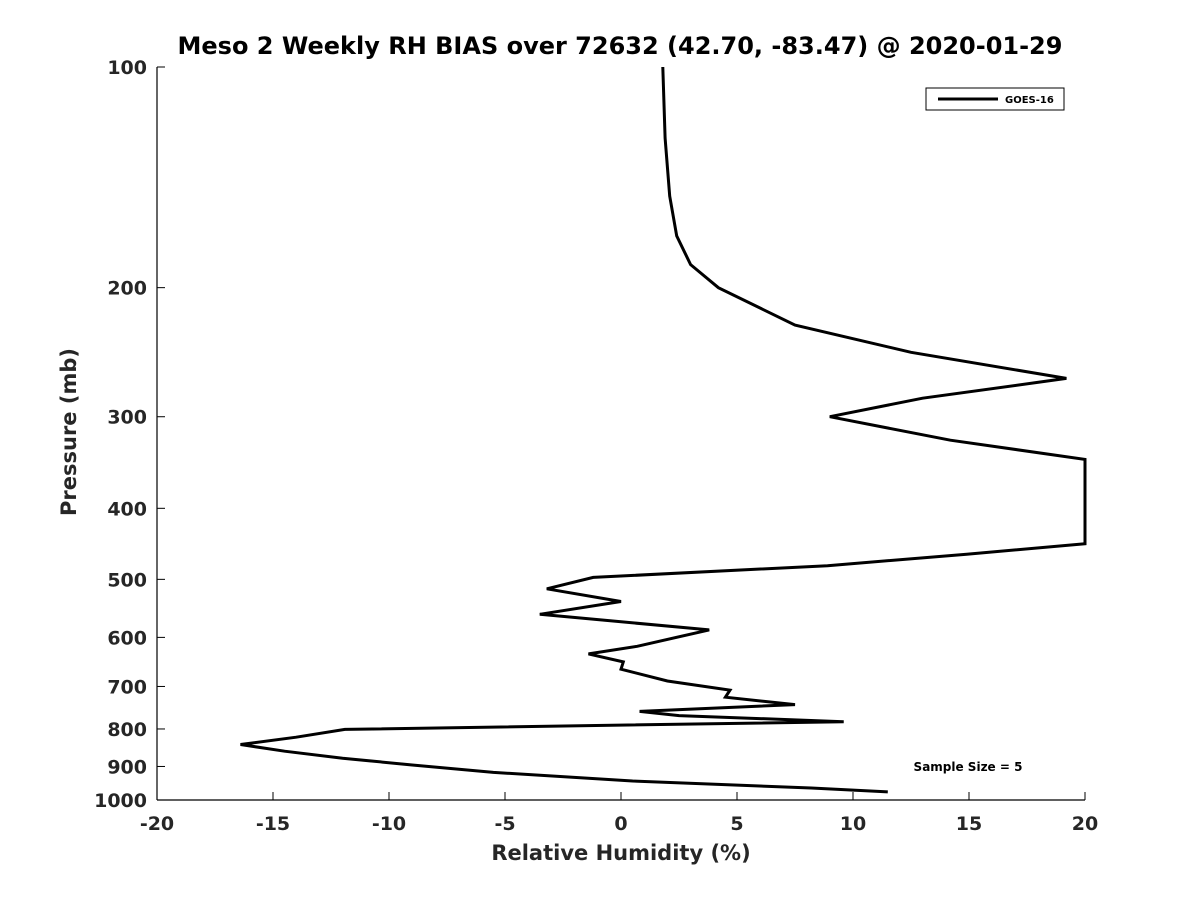  What do you see at coordinates (127, 638) in the screenshot?
I see `y-tick-label: 600` at bounding box center [127, 638].